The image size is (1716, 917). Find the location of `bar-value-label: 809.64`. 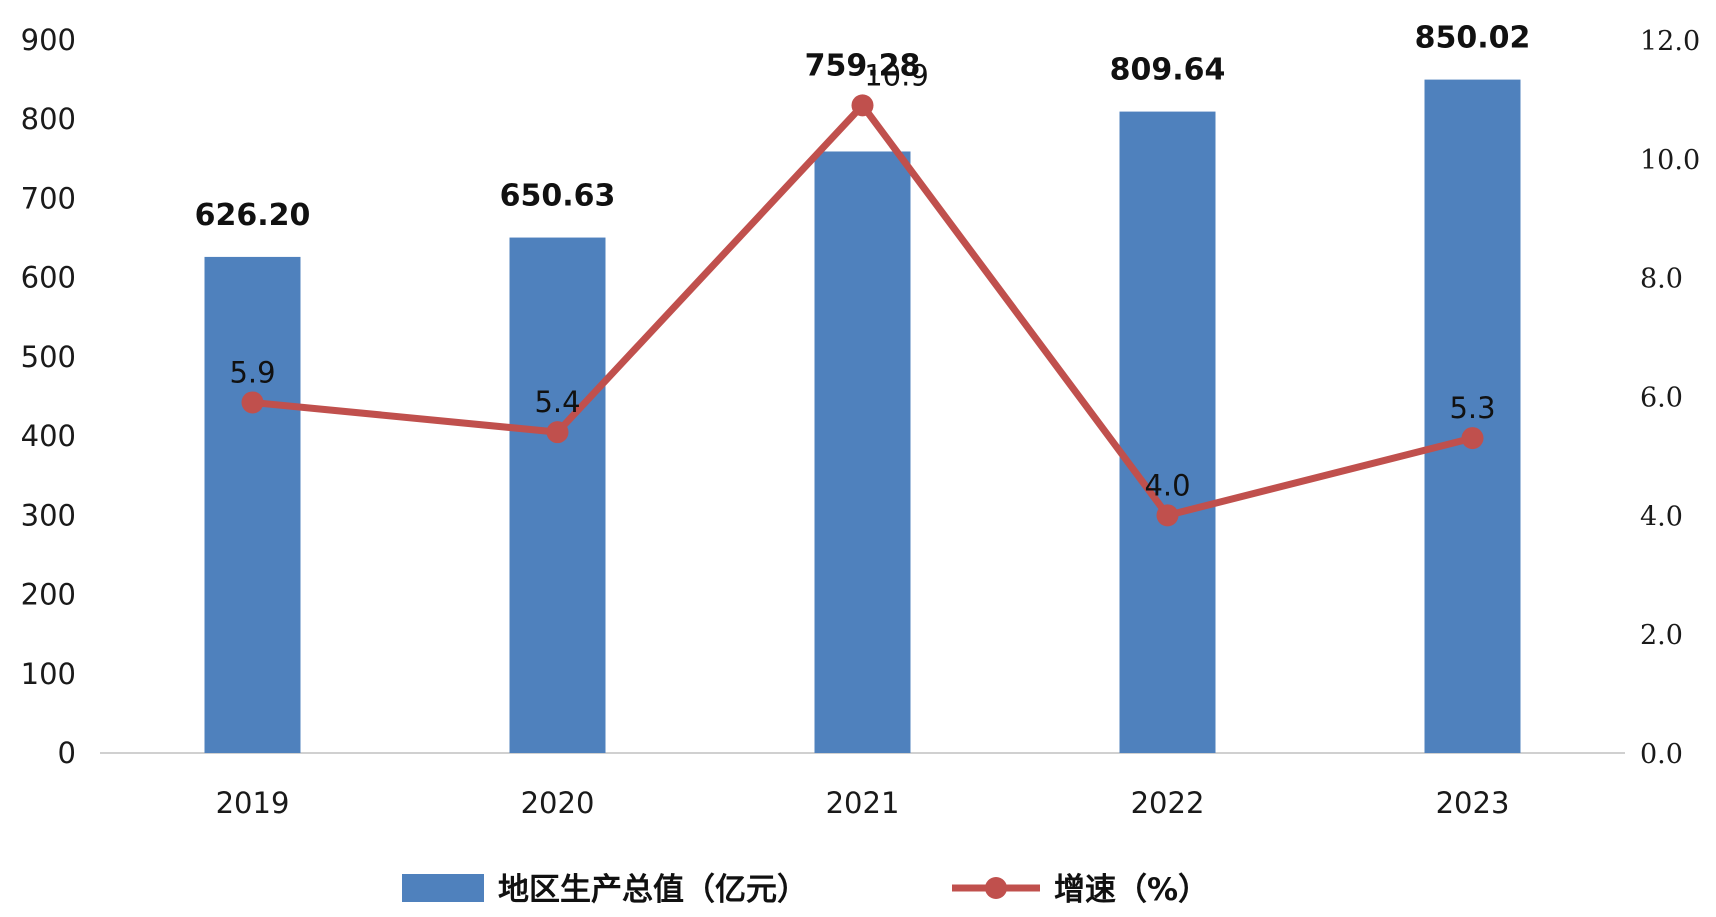

bar-value-label: 809.64 is located at coordinates (1168, 70).